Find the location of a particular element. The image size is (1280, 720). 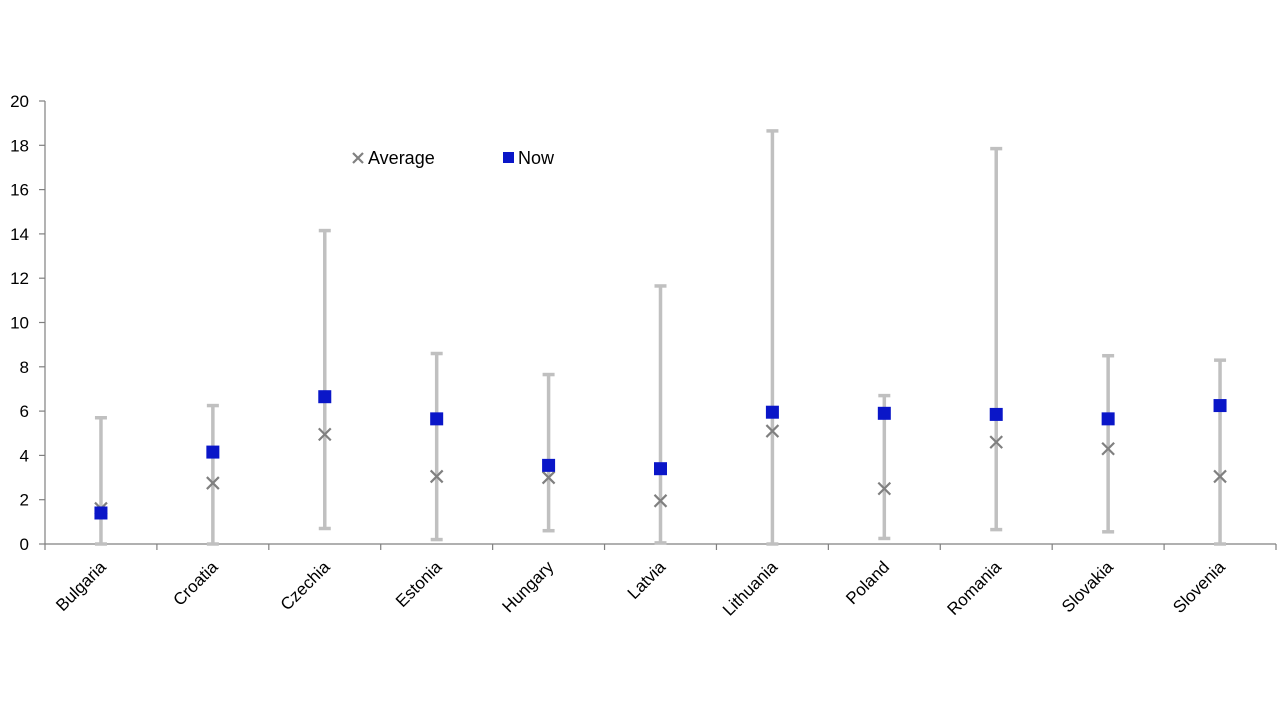

y-tick-label: 10 is located at coordinates (19, 323).